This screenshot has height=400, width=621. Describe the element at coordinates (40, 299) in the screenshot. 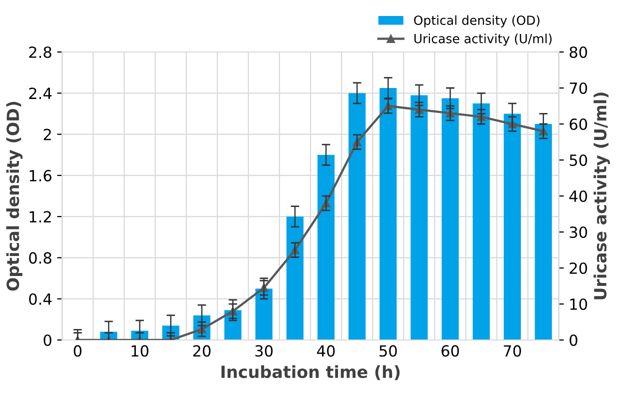

I see `y-tick-label: 0.4` at that location.